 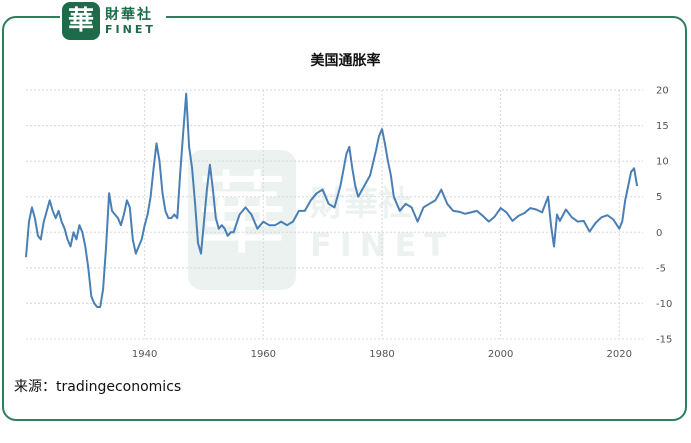 What do you see at coordinates (345, 61) in the screenshot?
I see `chart-title: 美国通胀率` at bounding box center [345, 61].